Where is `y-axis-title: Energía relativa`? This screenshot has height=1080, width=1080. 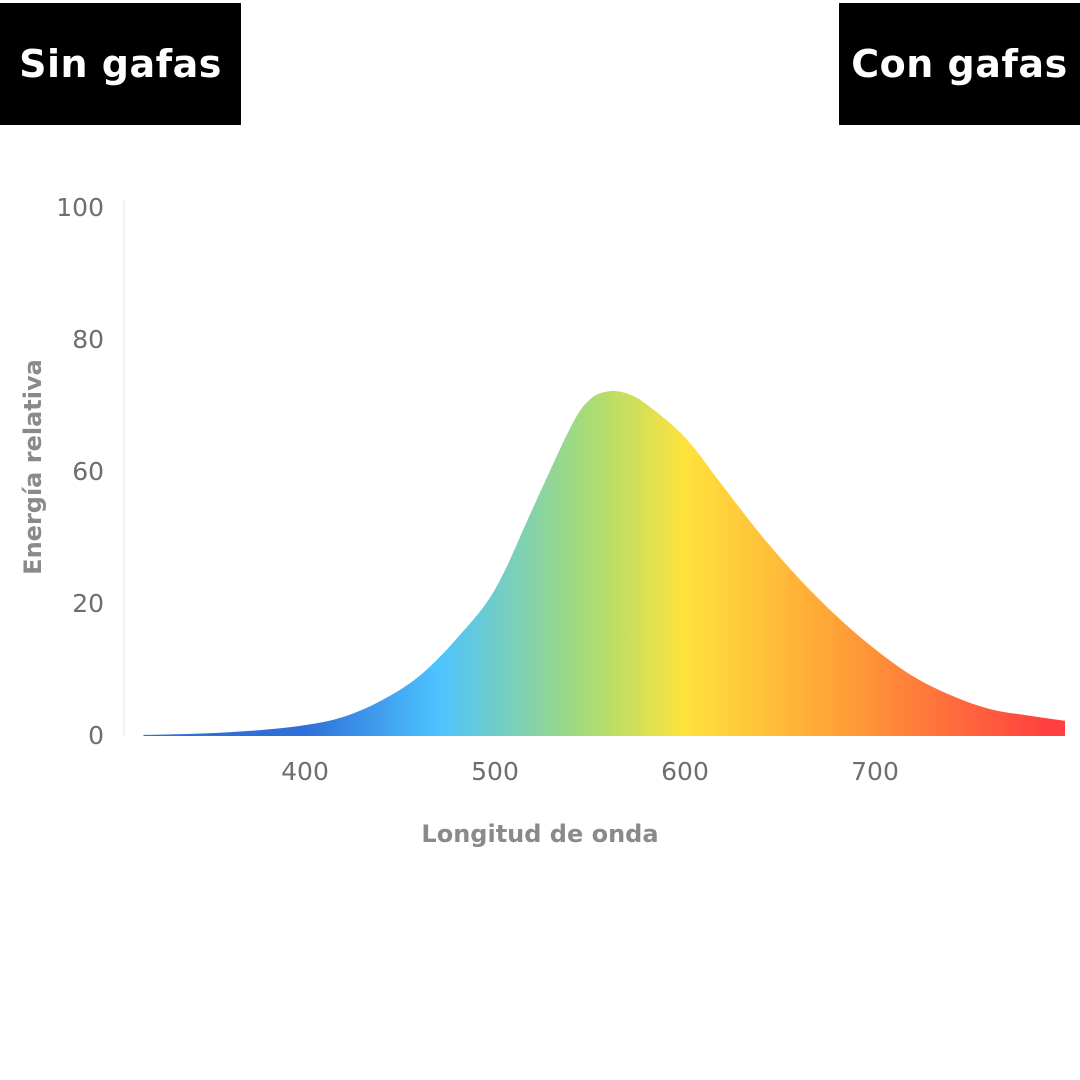 y-axis-title: Energía relativa is located at coordinates (33, 467).